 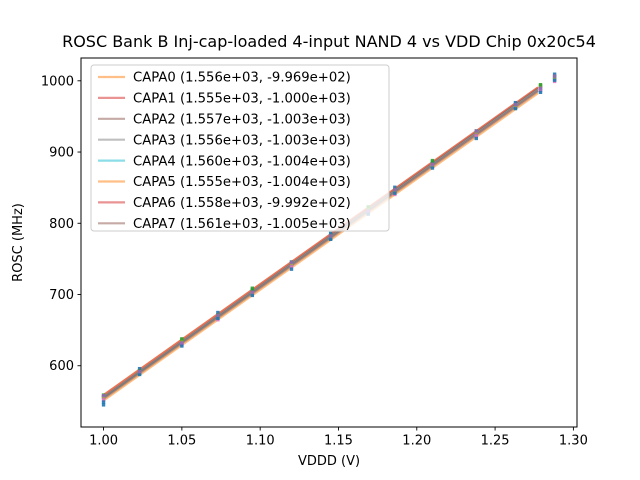 I want to click on legend-entry: CAPA0 (1.556e+03, -9.969e+02), so click(x=224, y=78).